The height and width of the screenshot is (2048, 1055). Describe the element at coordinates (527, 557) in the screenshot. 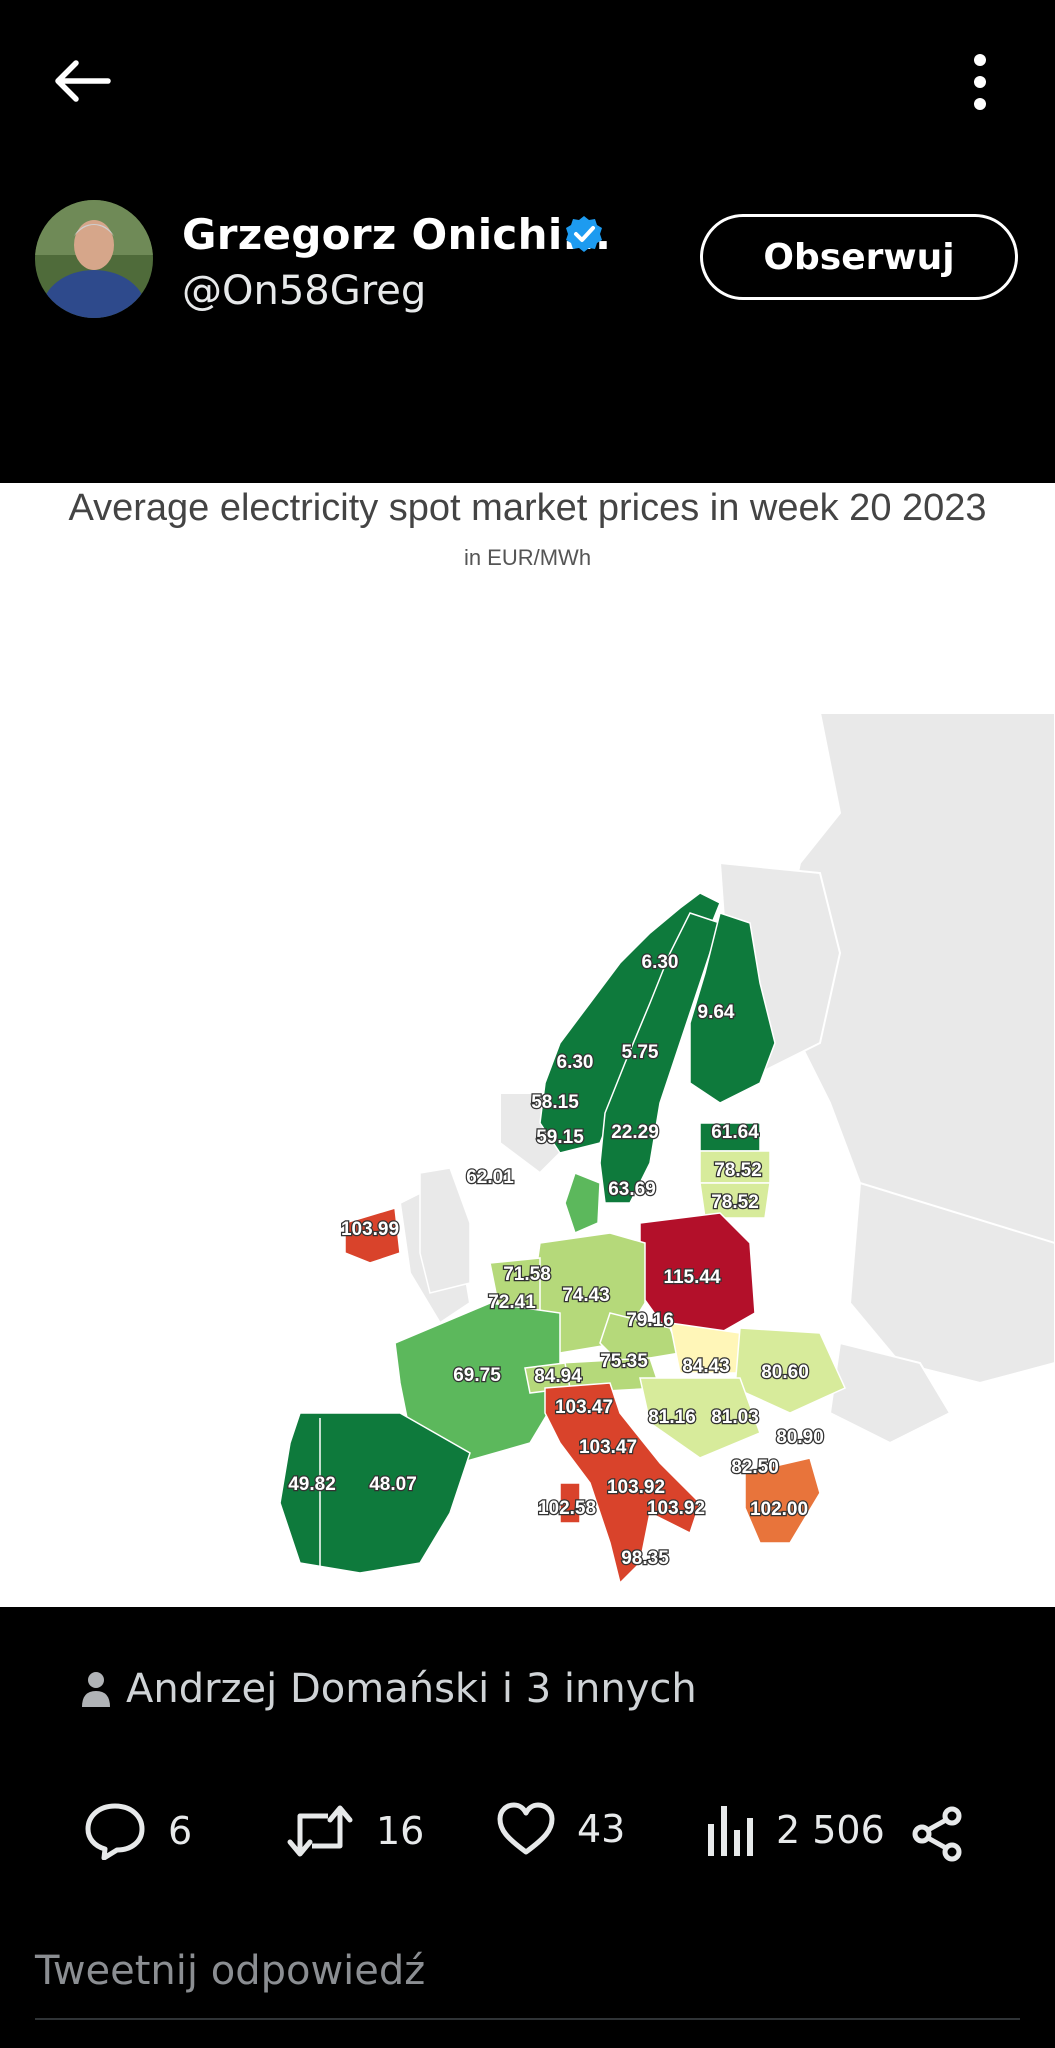

I see `chart-subtitle: in EUR/MWh` at that location.